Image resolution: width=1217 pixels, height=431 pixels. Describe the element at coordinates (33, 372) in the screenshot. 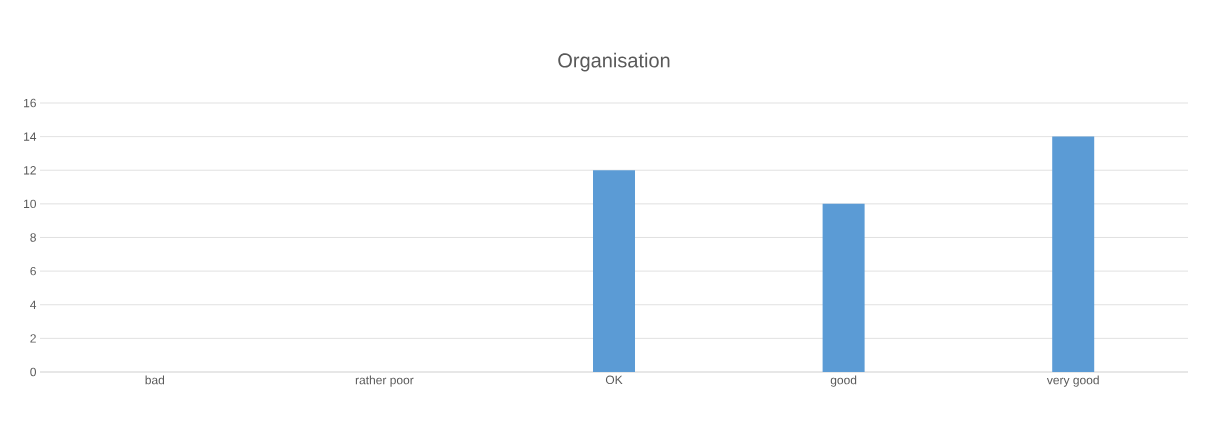

I see `y-tick-label: 0` at that location.